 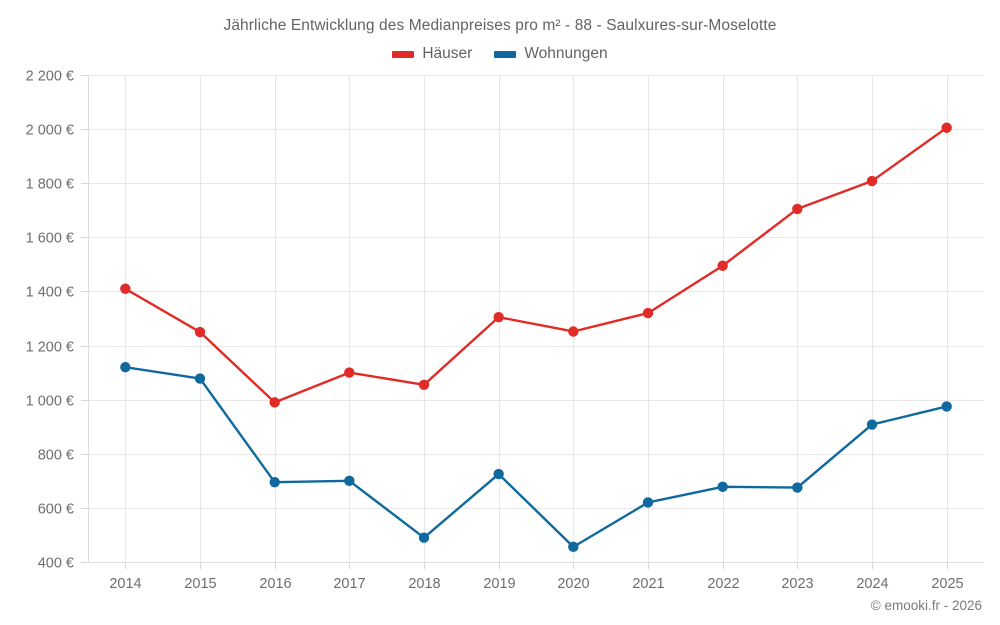 What do you see at coordinates (403, 54) in the screenshot?
I see `legend-swatch-hauser` at bounding box center [403, 54].